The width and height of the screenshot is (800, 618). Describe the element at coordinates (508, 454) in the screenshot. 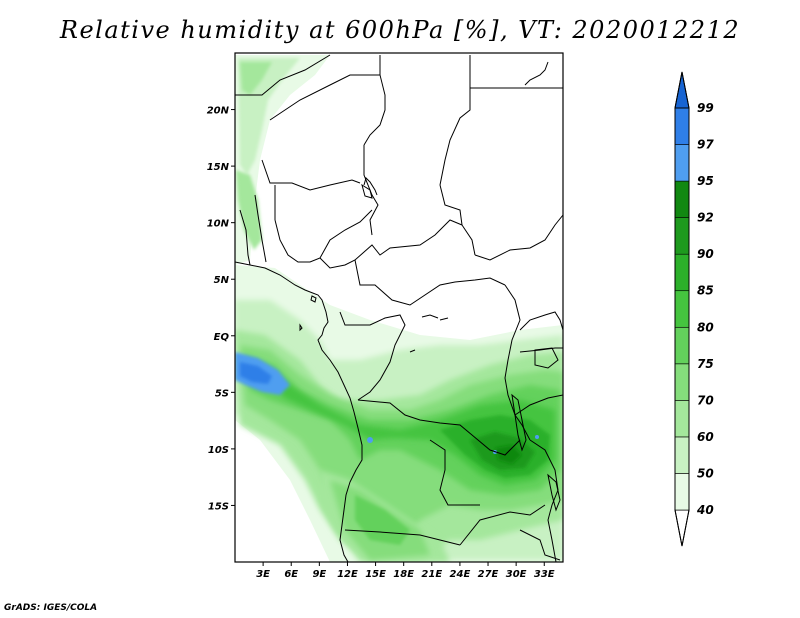

I see `rh-95-region` at that location.